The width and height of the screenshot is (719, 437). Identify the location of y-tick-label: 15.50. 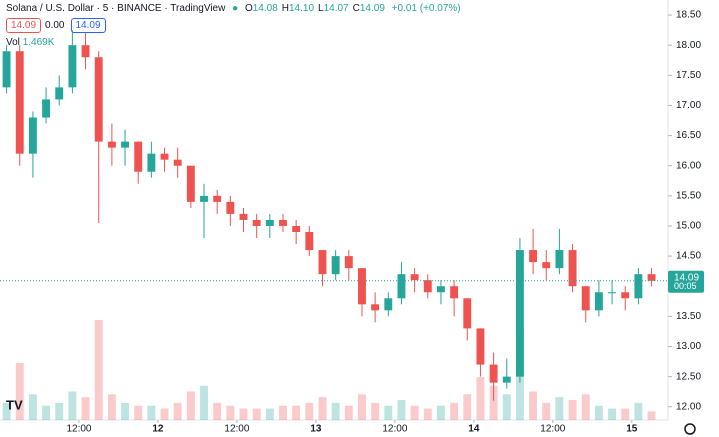
(688, 195).